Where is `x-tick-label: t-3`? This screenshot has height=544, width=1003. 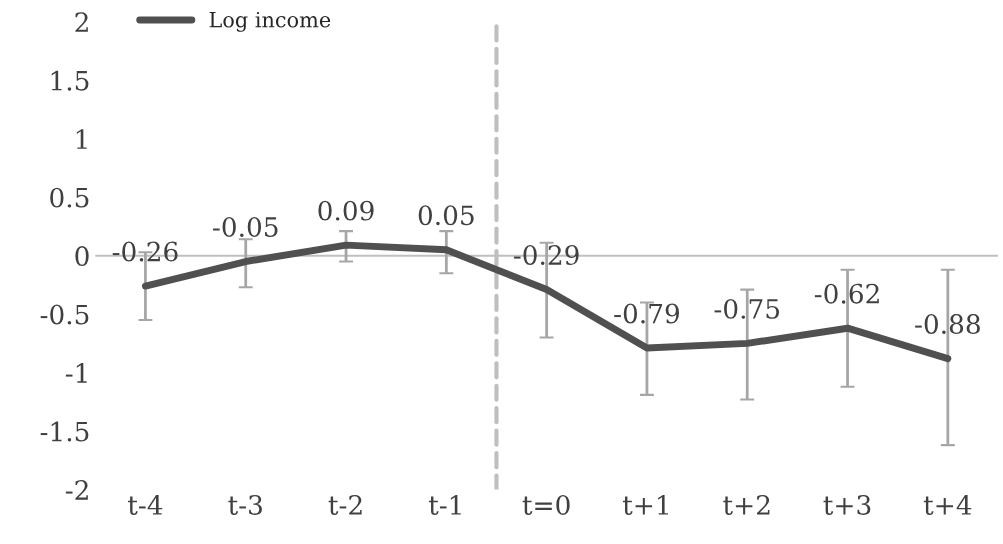 x-tick-label: t-3 is located at coordinates (245, 504).